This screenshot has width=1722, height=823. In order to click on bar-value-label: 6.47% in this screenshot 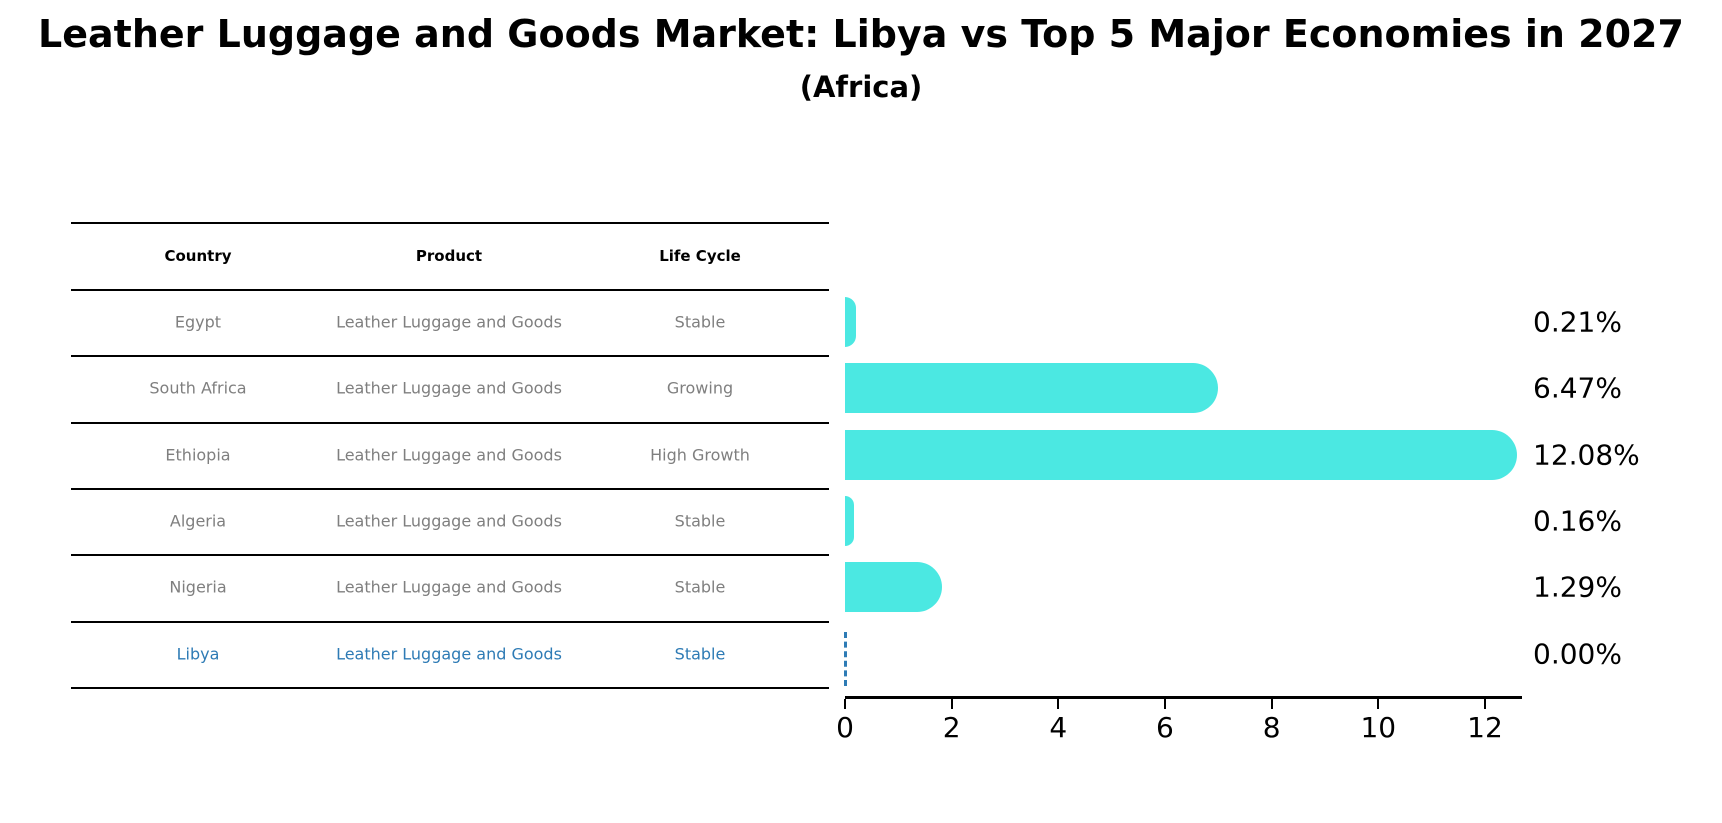, I will do `click(1577, 388)`.